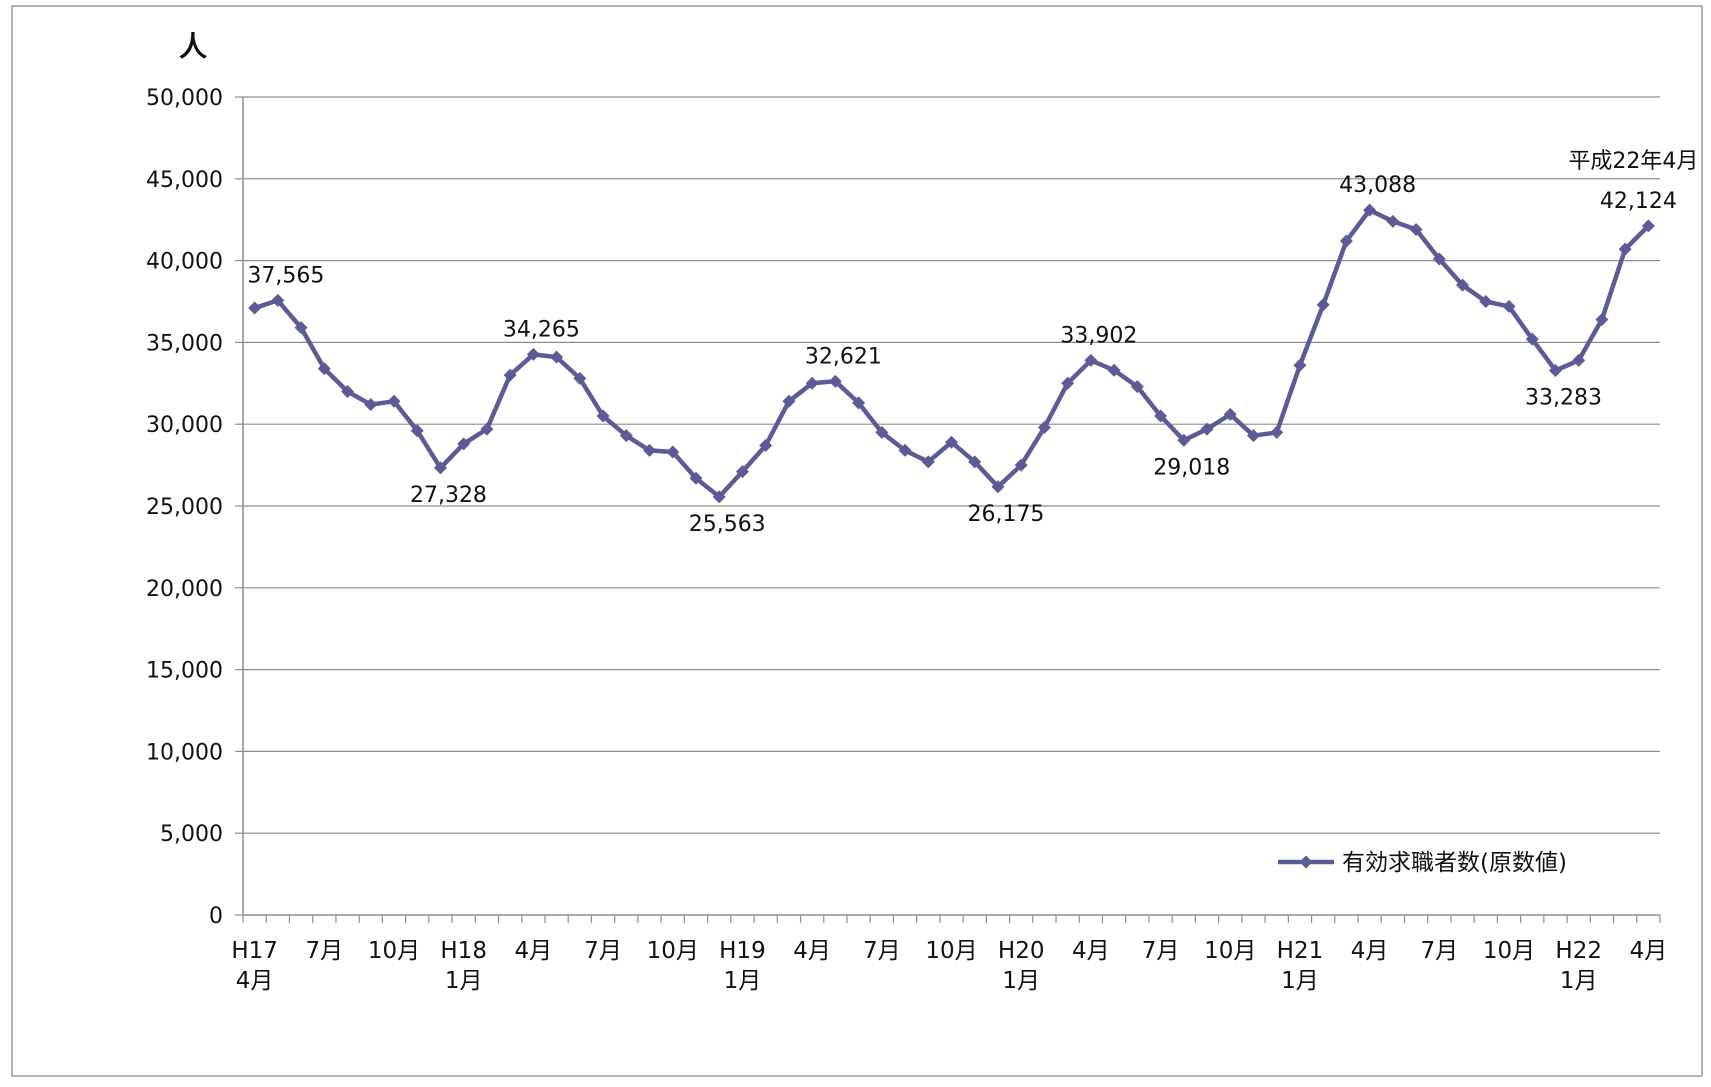  I want to click on y-tick-label: 5,000, so click(191, 834).